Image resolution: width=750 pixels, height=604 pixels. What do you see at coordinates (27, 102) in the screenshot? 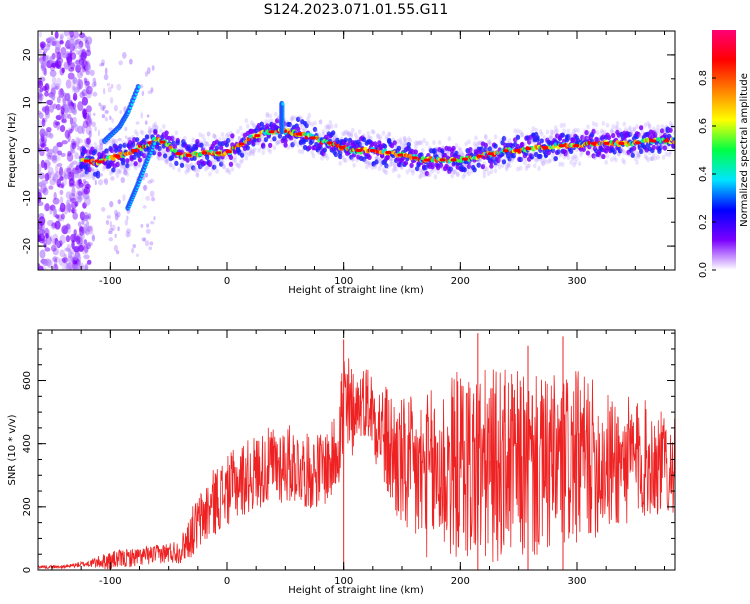
I see `spectrogram-y-tick-label: 10` at bounding box center [27, 102].